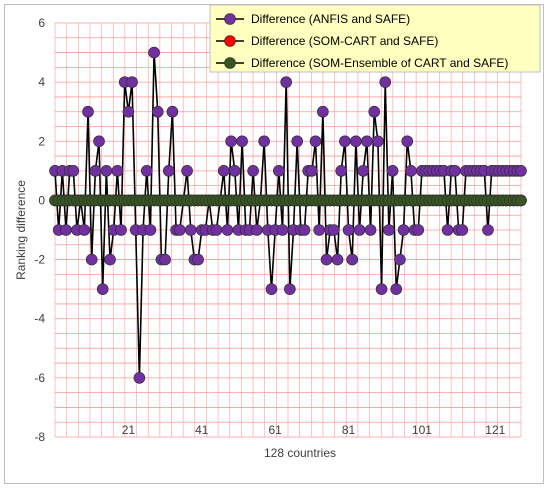 The height and width of the screenshot is (492, 550). Describe the element at coordinates (202, 430) in the screenshot. I see `x-tick-label: 41` at that location.